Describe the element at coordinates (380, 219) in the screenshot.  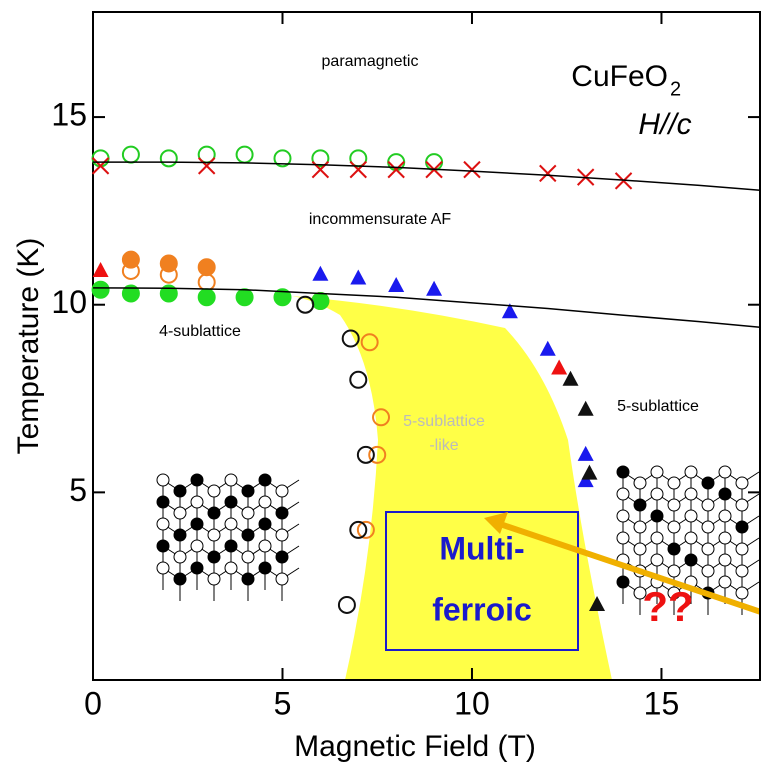
I see `annotation: incommensurate AF` at that location.